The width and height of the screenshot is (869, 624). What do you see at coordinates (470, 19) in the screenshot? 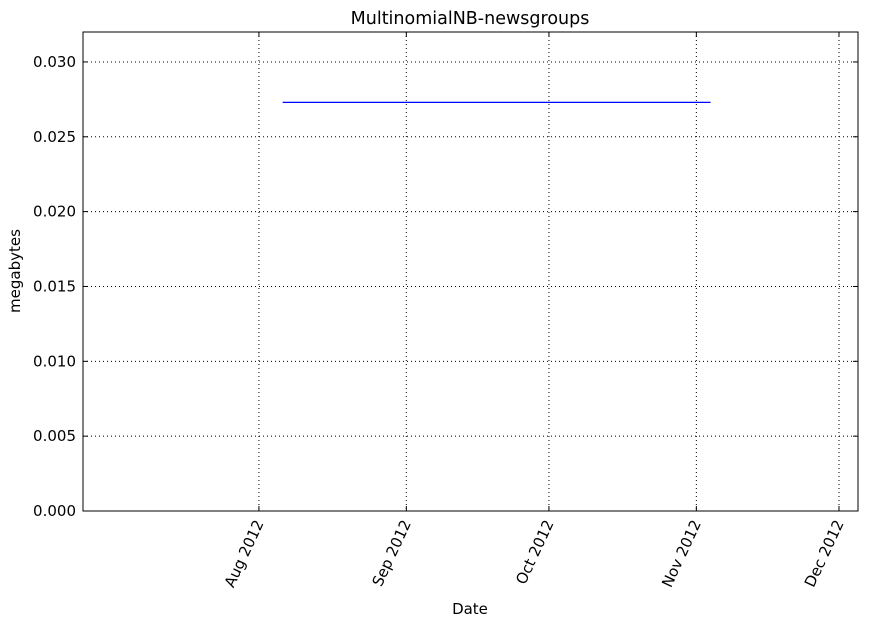
I see `chart-title: MultinomialNB-newsgroups` at bounding box center [470, 19].